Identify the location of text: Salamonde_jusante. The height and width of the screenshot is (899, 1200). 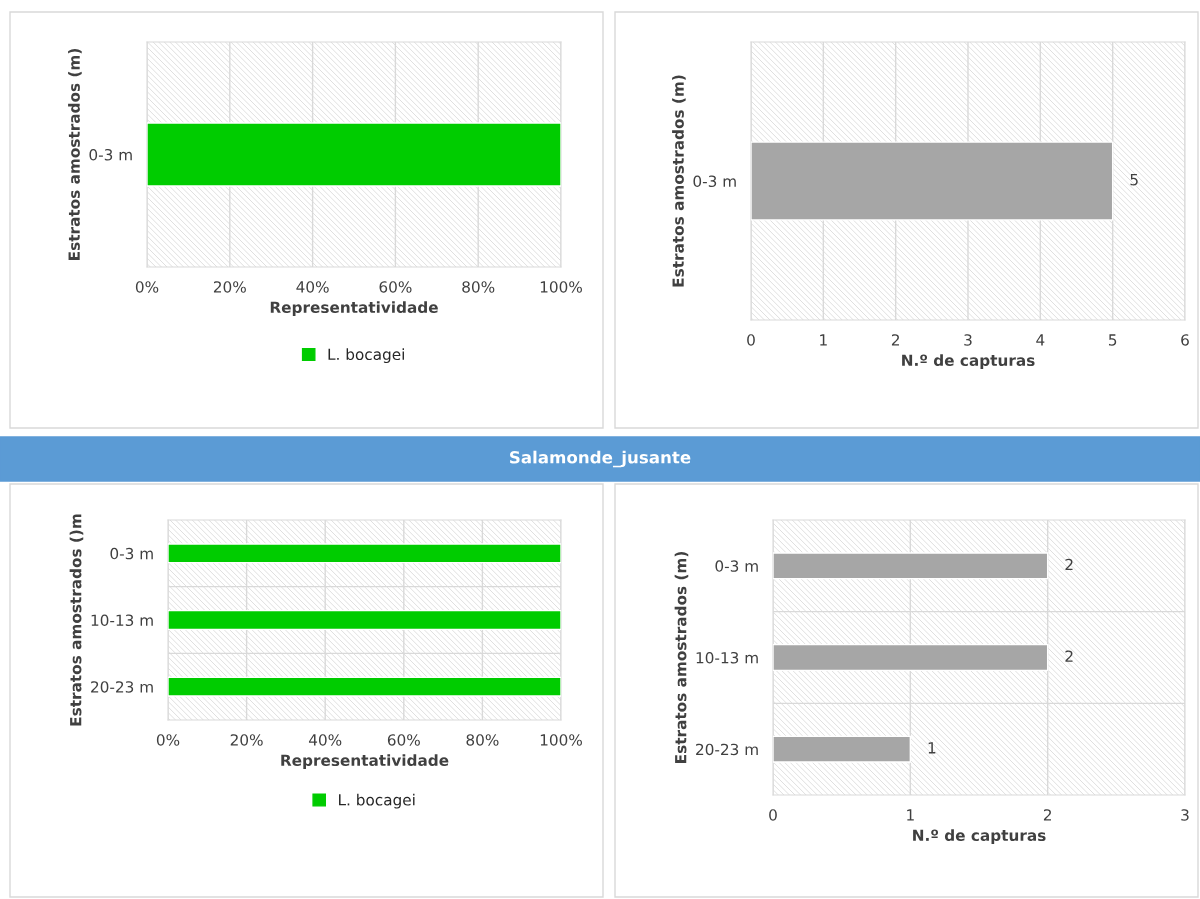
(600, 459).